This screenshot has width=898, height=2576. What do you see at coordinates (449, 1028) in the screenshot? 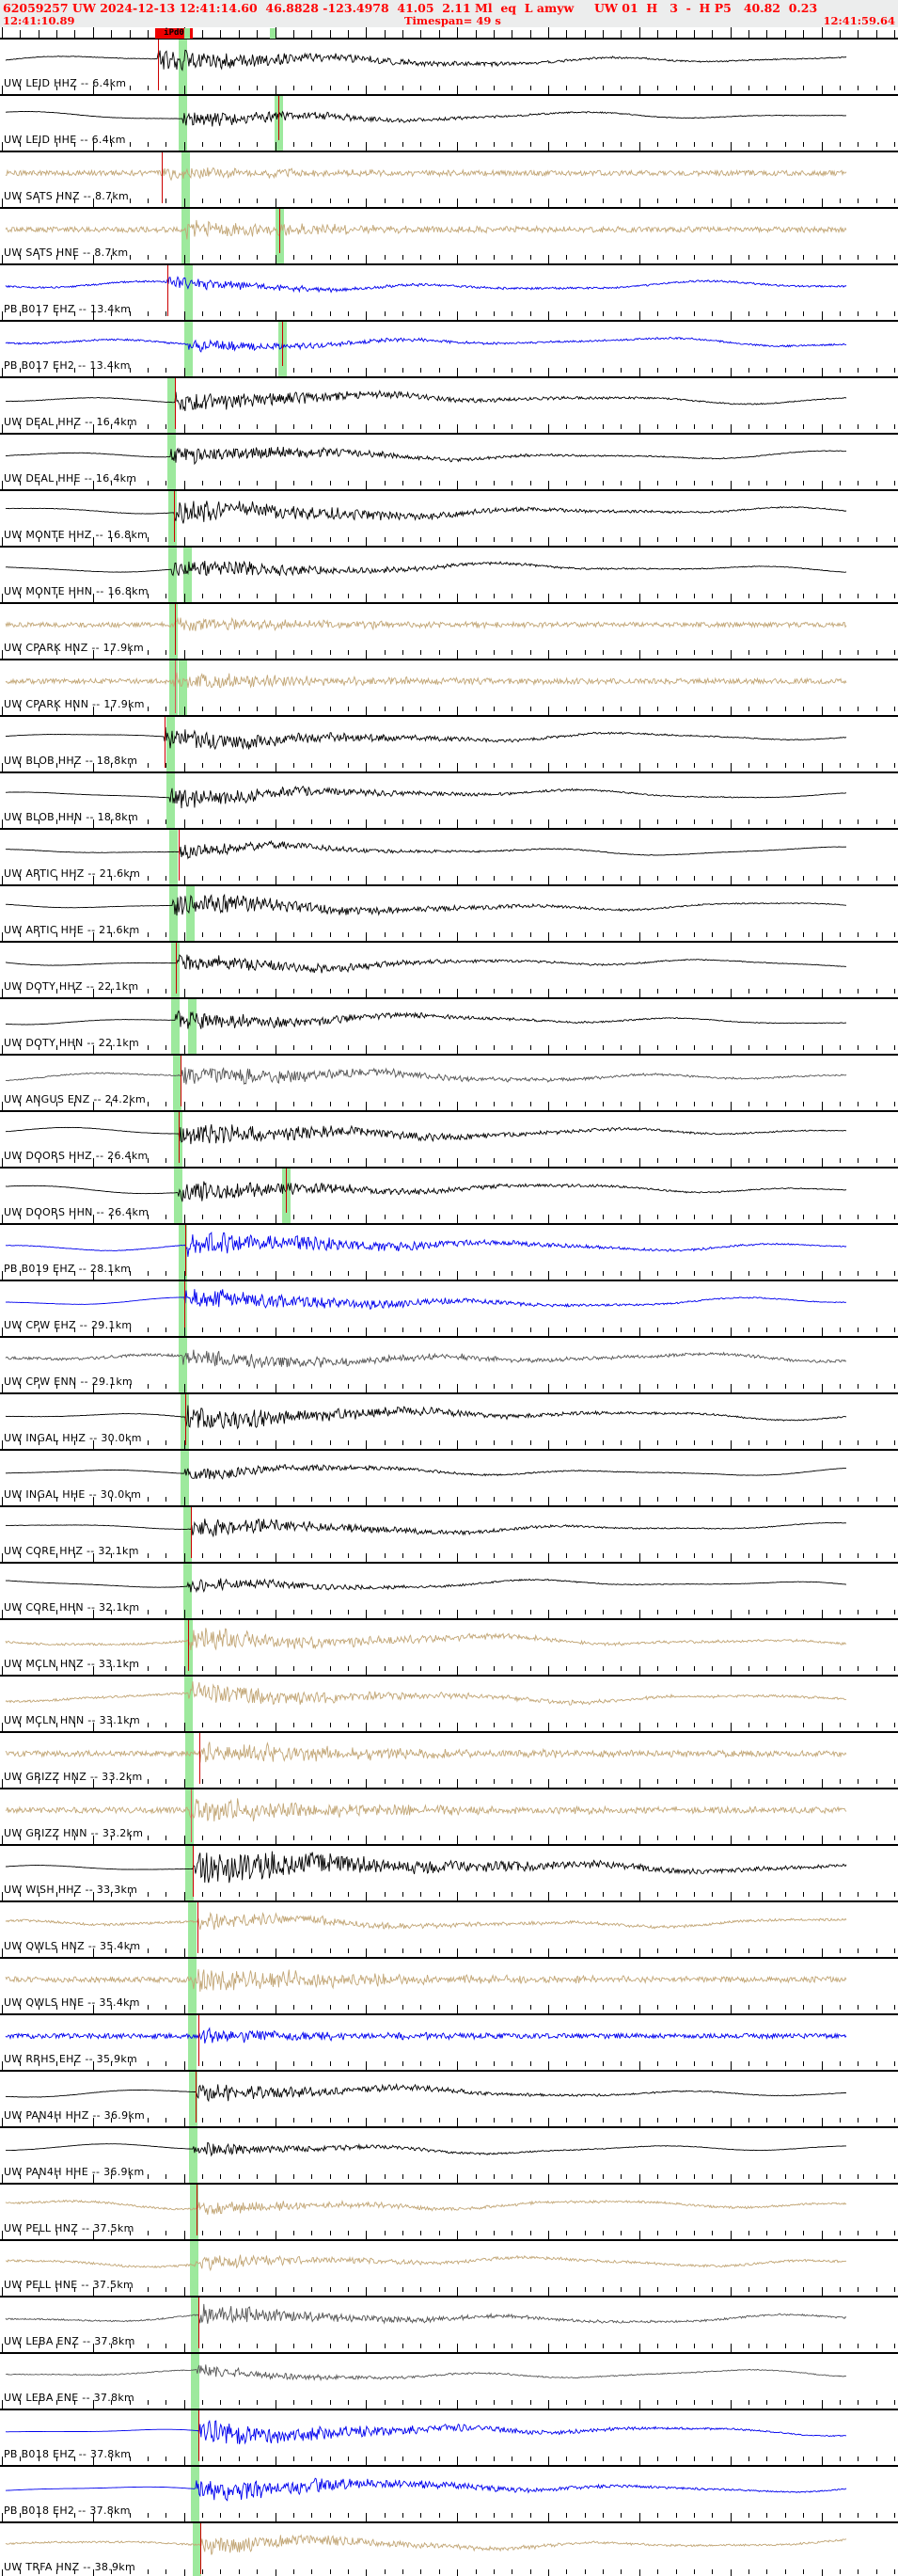
I see `trace-row: UW DOTY HHN -- 22.1km` at bounding box center [449, 1028].